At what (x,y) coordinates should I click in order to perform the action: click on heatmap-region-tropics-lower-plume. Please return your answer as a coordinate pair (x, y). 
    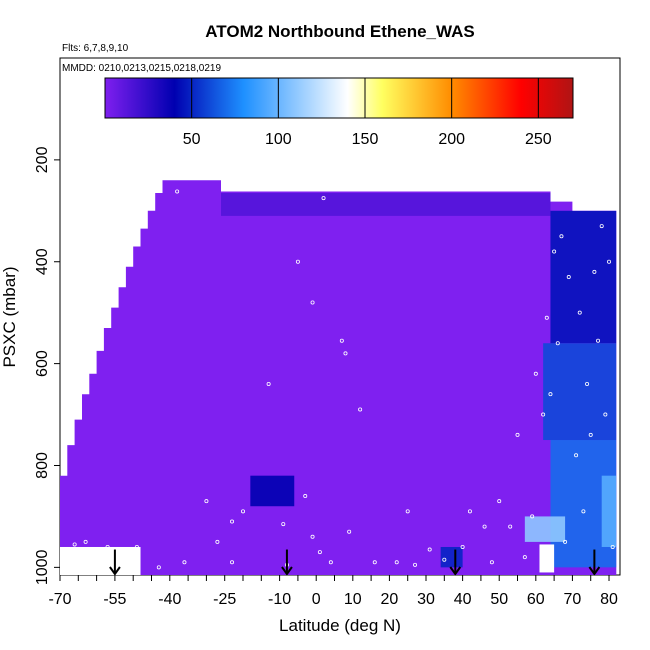
    Looking at the image, I should click on (272, 491).